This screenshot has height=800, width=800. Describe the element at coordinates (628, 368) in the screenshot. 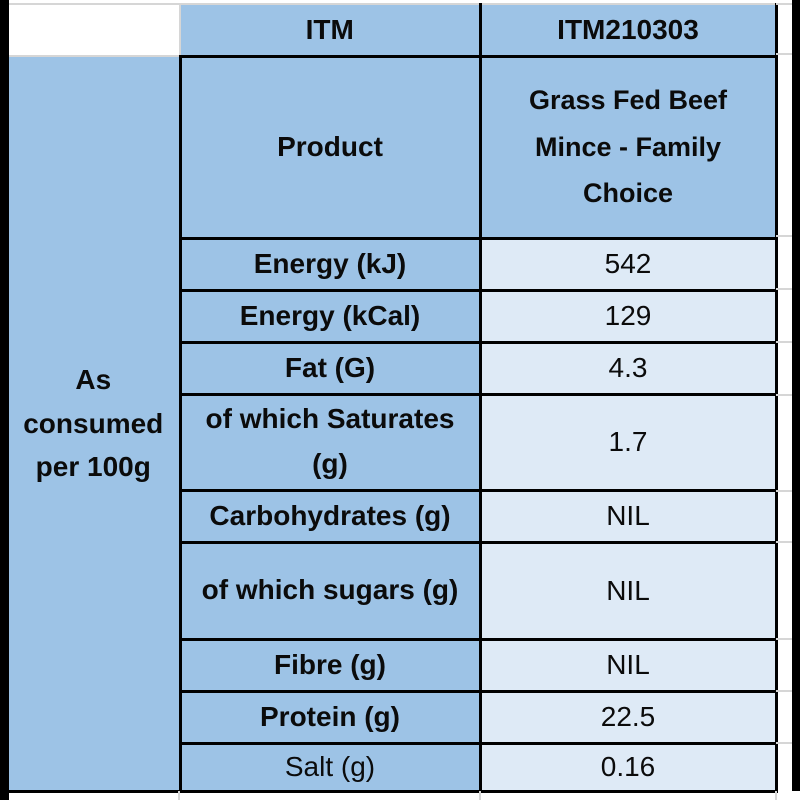

I see `nutrient-value-cell: 4.3` at that location.